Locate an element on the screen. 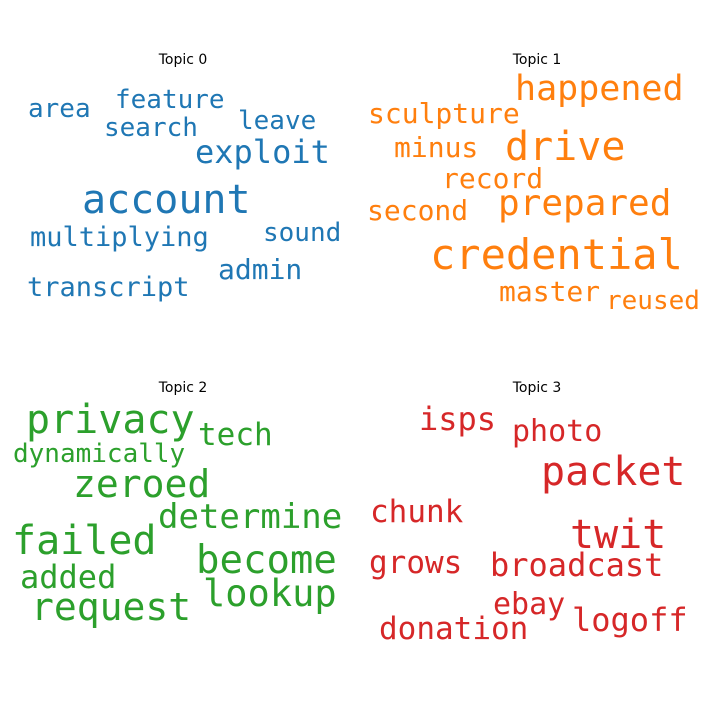 This screenshot has width=720, height=720. word-topic-3-donation: donation is located at coordinates (454, 629).